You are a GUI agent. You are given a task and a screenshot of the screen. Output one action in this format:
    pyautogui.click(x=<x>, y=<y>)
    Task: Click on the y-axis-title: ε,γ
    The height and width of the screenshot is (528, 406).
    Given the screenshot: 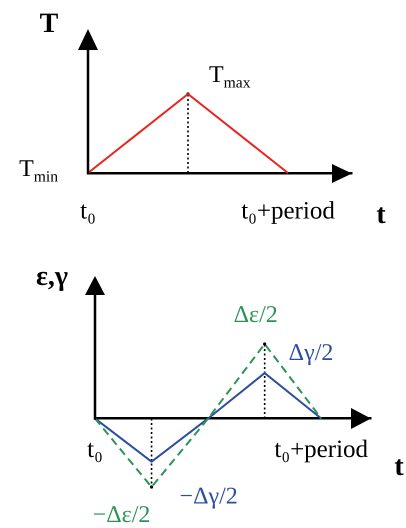 What is the action you would take?
    pyautogui.click(x=52, y=276)
    